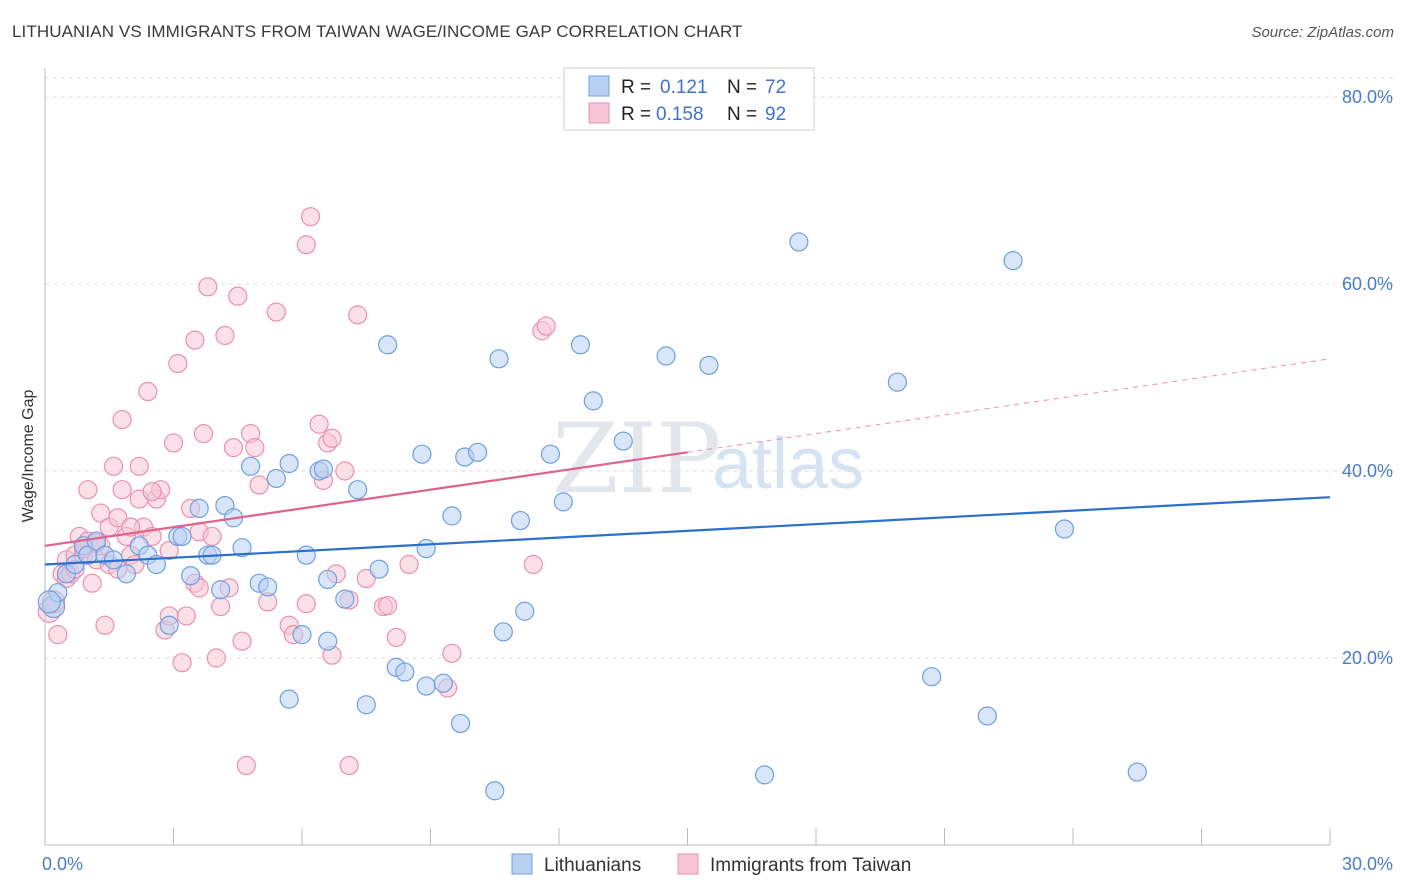 The image size is (1406, 892). I want to click on trend-line-taiwan-extension, so click(1009, 405).